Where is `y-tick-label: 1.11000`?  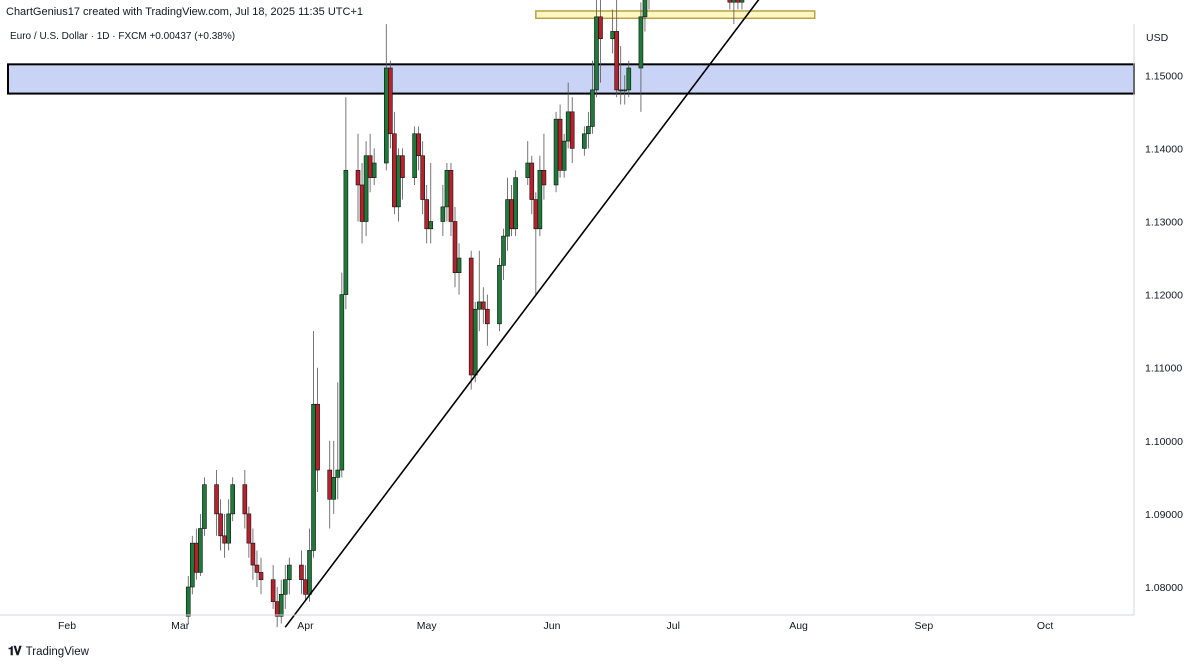
y-tick-label: 1.11000 is located at coordinates (1163, 369).